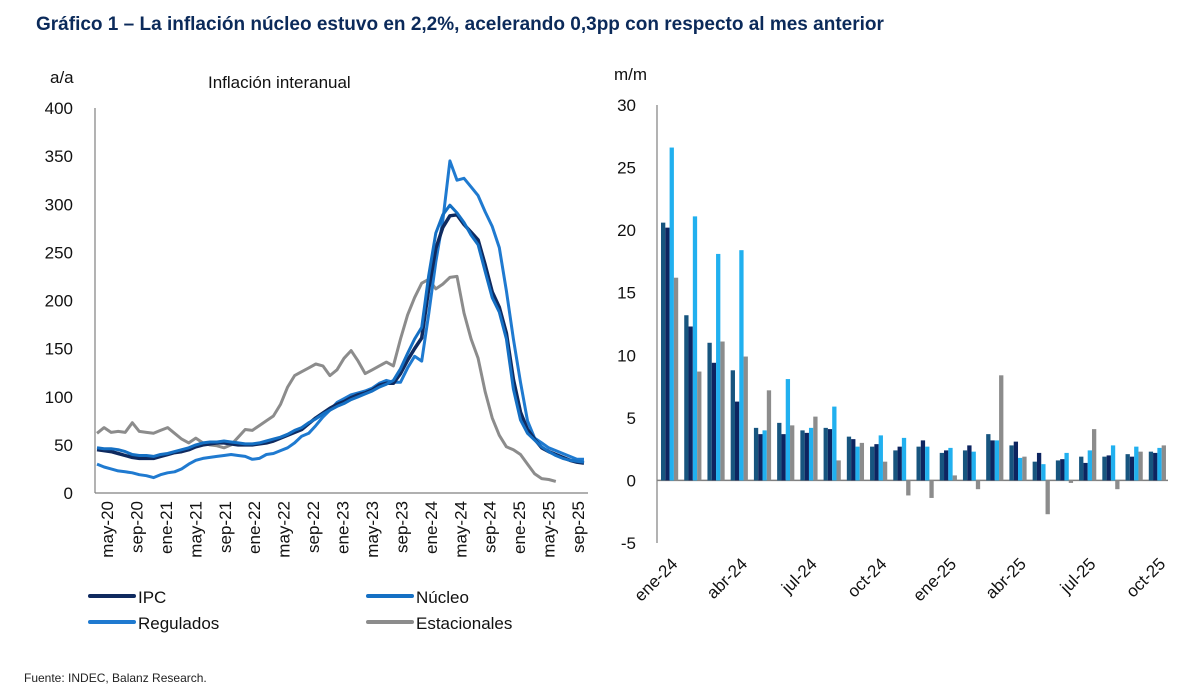 This screenshot has height=698, width=1200. I want to click on right-xtick-label: oct-25, so click(1145, 577).